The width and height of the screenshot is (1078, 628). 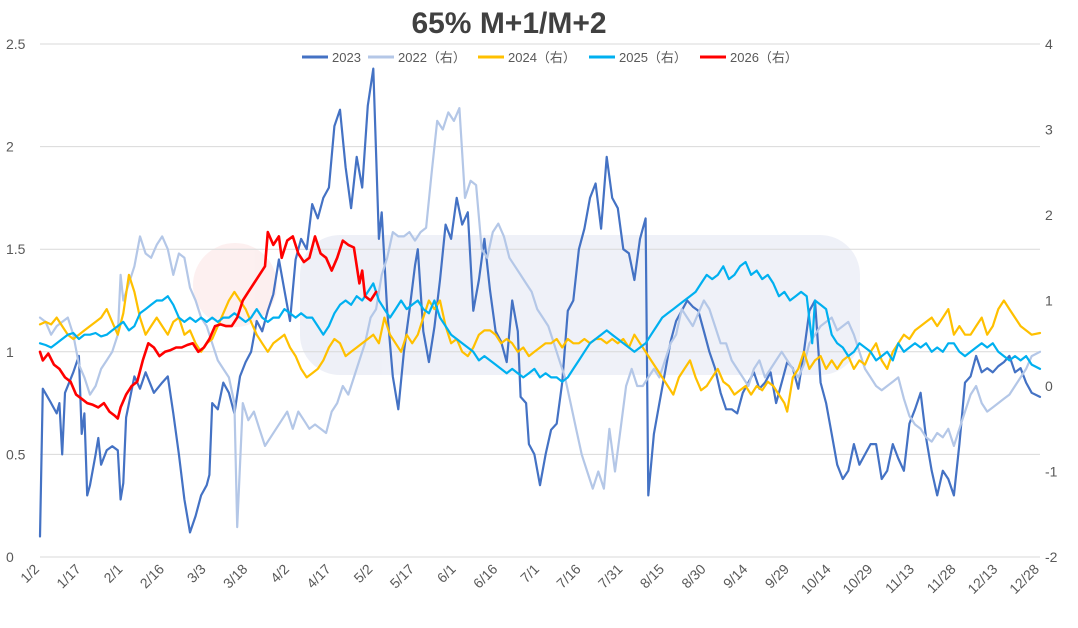 What do you see at coordinates (1049, 44) in the screenshot?
I see `y-right-tick-label: 4` at bounding box center [1049, 44].